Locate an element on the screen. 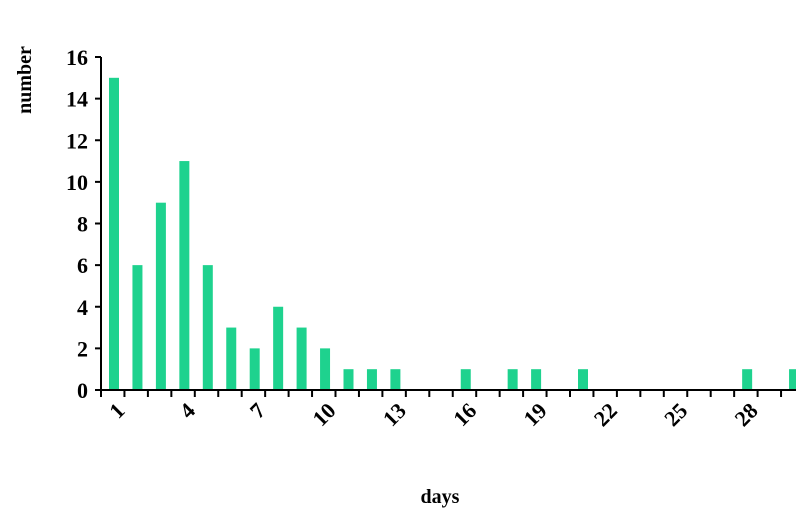 Image resolution: width=796 pixels, height=511 pixels. y-tick-label: 12 is located at coordinates (77, 140).